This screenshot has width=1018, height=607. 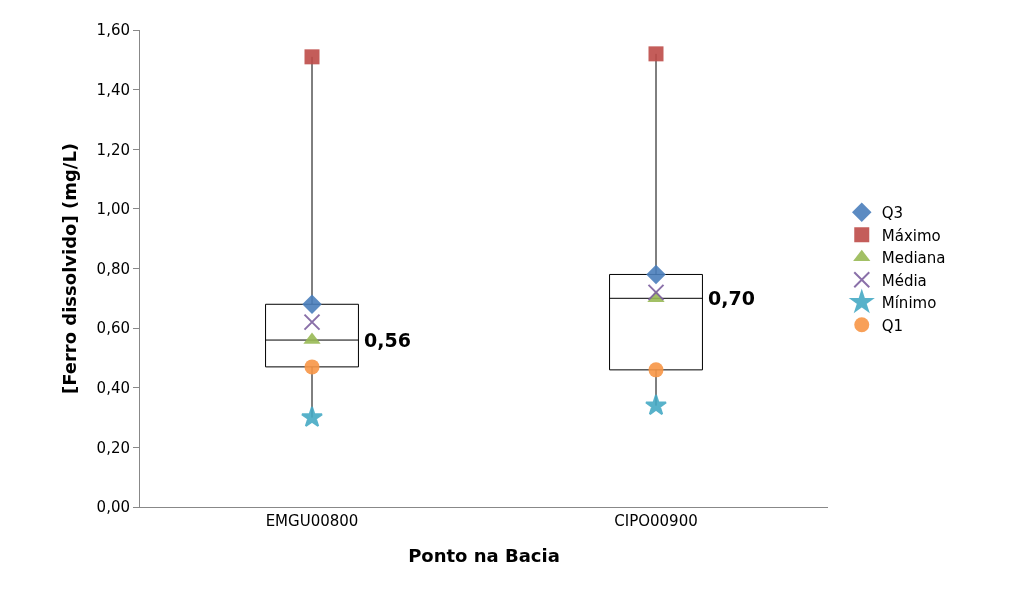 I want to click on y-tick-label: 0,80, so click(x=113, y=268).